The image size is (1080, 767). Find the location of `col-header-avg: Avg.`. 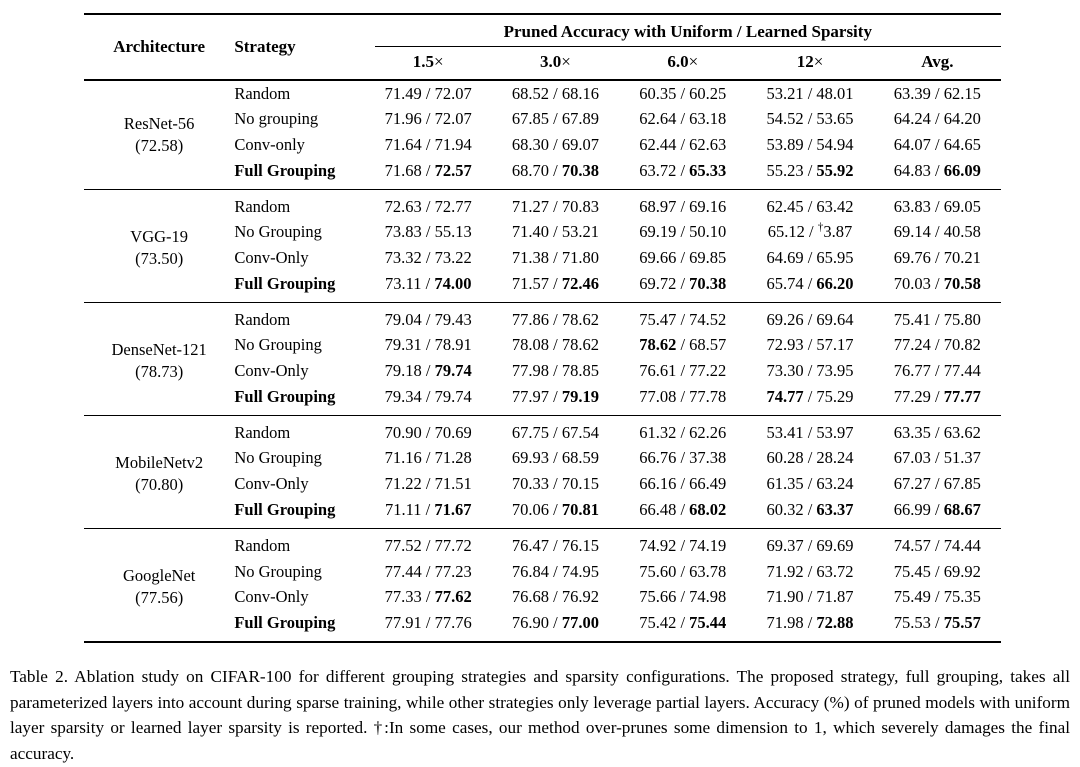

col-header-avg: Avg. is located at coordinates (937, 64).